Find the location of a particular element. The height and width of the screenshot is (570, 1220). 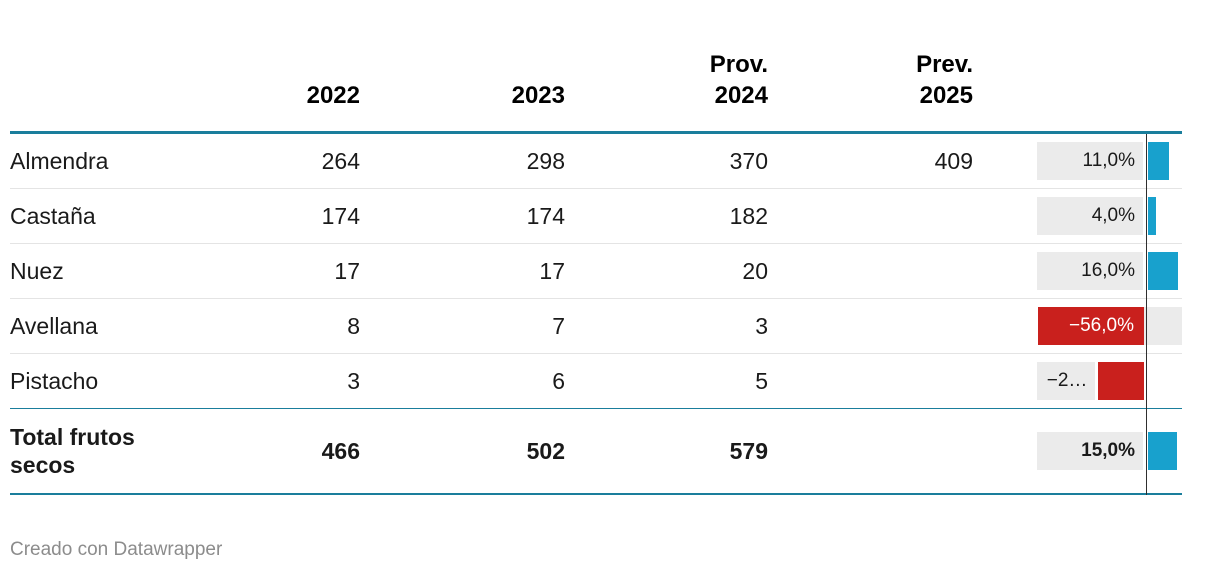

table-row-castana: Castaña 174 174 182 4,0% is located at coordinates (596, 217).